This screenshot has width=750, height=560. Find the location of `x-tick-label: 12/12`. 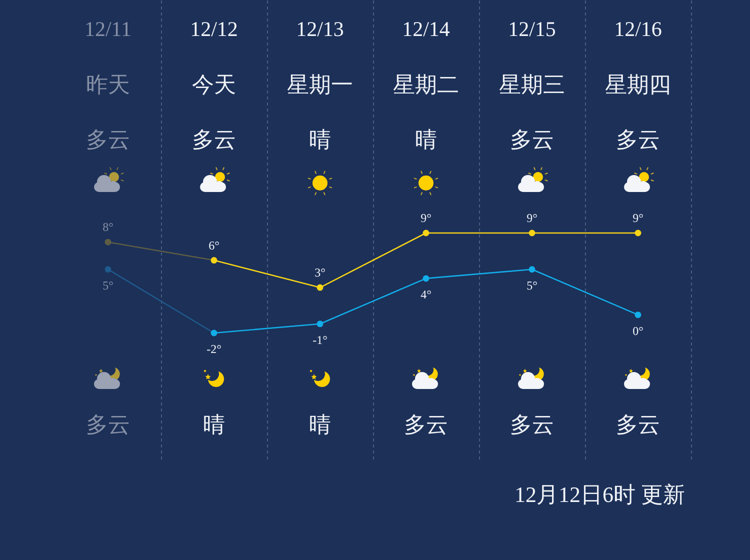

x-tick-label: 12/12 is located at coordinates (214, 29).